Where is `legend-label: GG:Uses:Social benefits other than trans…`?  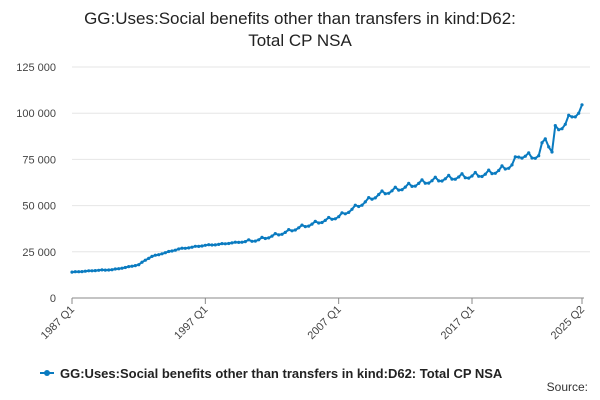 legend-label: GG:Uses:Social benefits other than trans… is located at coordinates (281, 373).